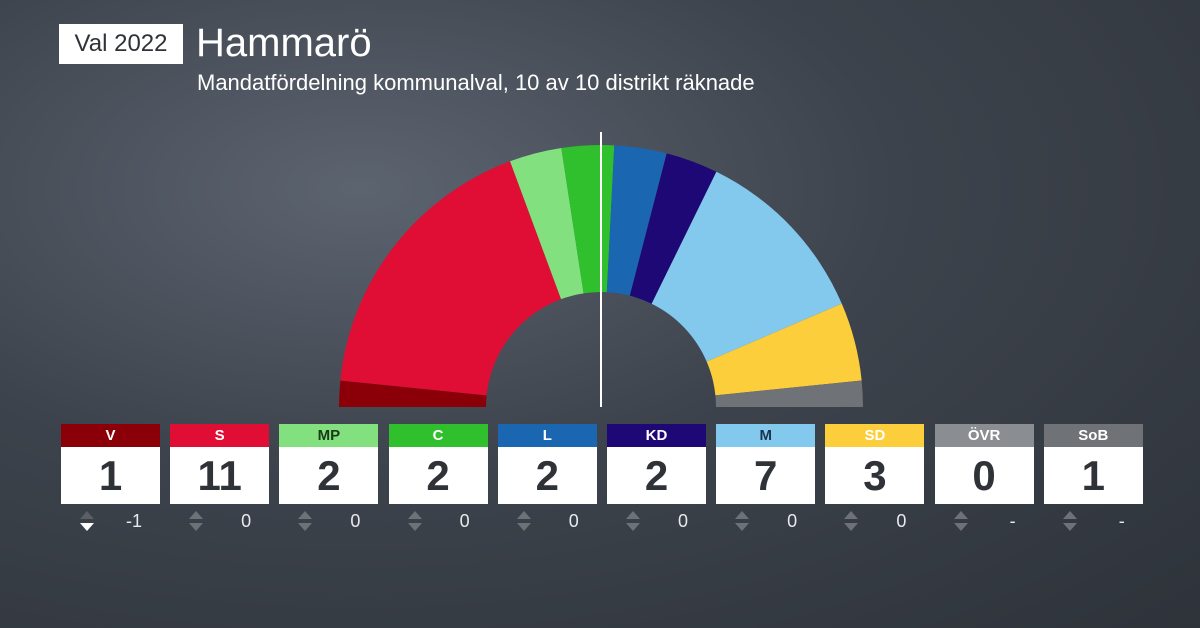  Describe the element at coordinates (284, 43) in the screenshot. I see `page-title: Hammarö` at that location.